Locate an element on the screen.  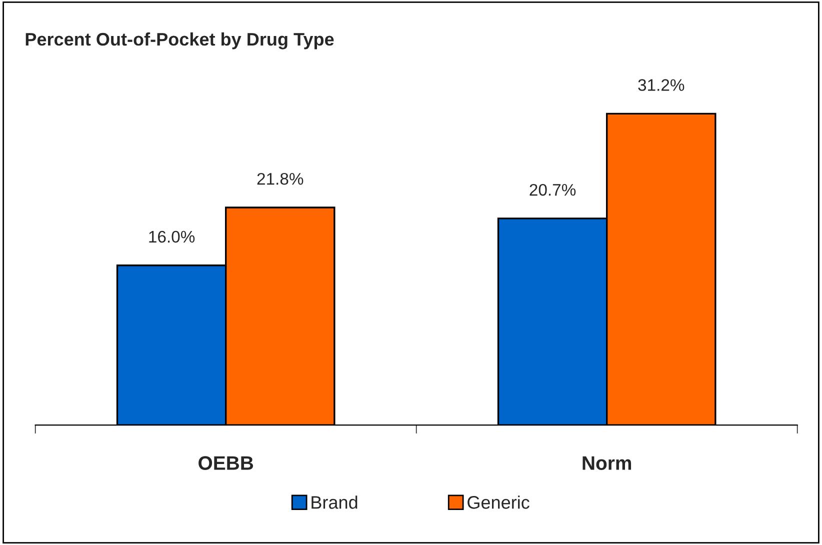
data-label: 21.8% is located at coordinates (280, 178).